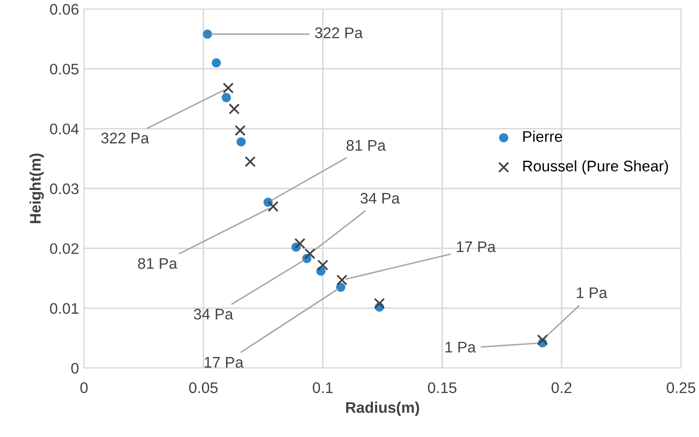 The height and width of the screenshot is (437, 699). Describe the element at coordinates (562, 388) in the screenshot. I see `x-tick-label: 0.2` at that location.